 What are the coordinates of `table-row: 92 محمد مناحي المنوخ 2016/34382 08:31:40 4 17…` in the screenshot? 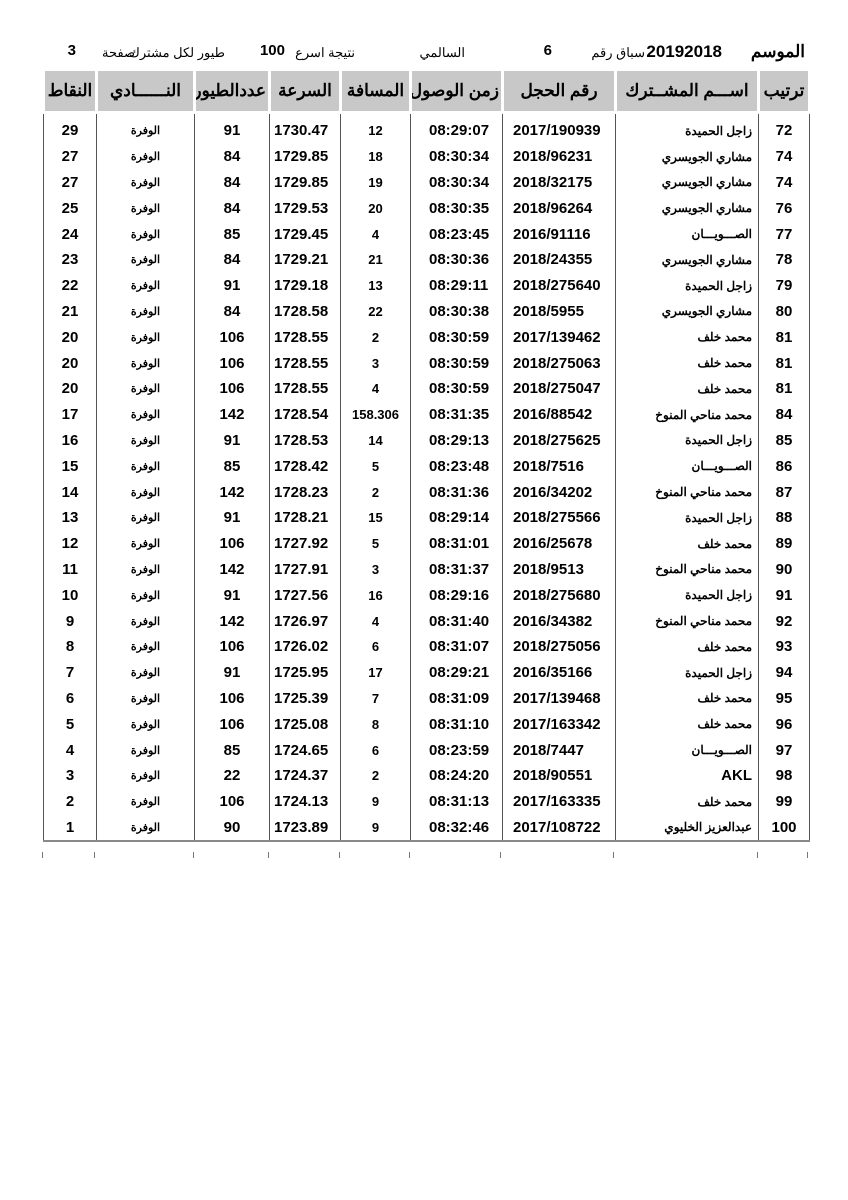 It's located at (426, 621).